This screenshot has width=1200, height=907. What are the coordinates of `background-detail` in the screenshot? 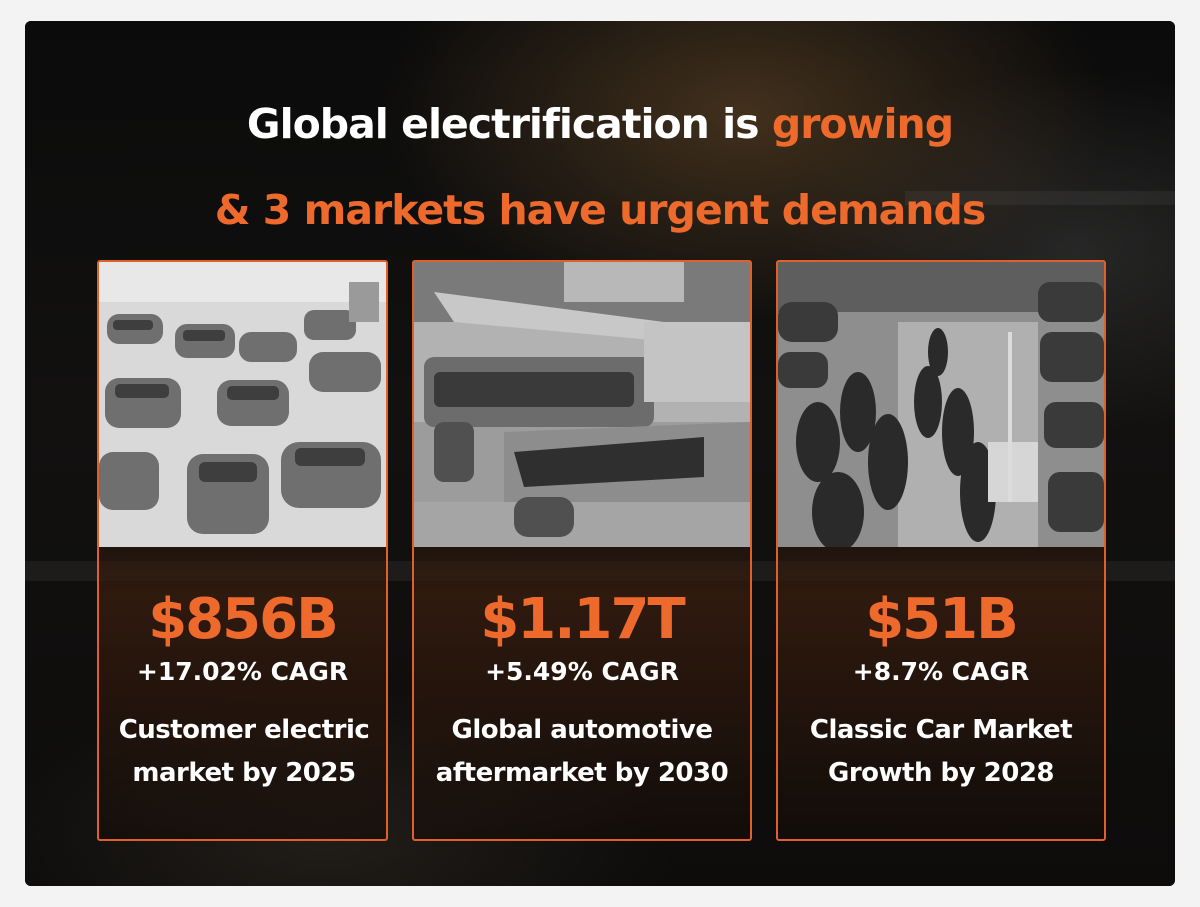 It's located at (1040, 198).